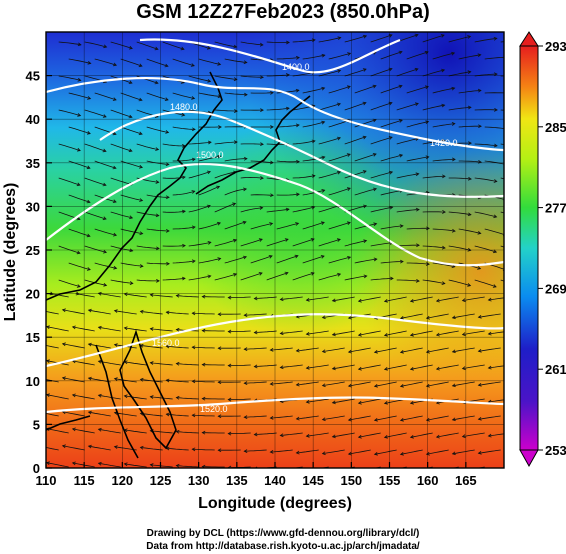 The width and height of the screenshot is (566, 554). I want to click on y-axis: 0 5 10 15 20 25 30 35 40 45, so click(39, 272).